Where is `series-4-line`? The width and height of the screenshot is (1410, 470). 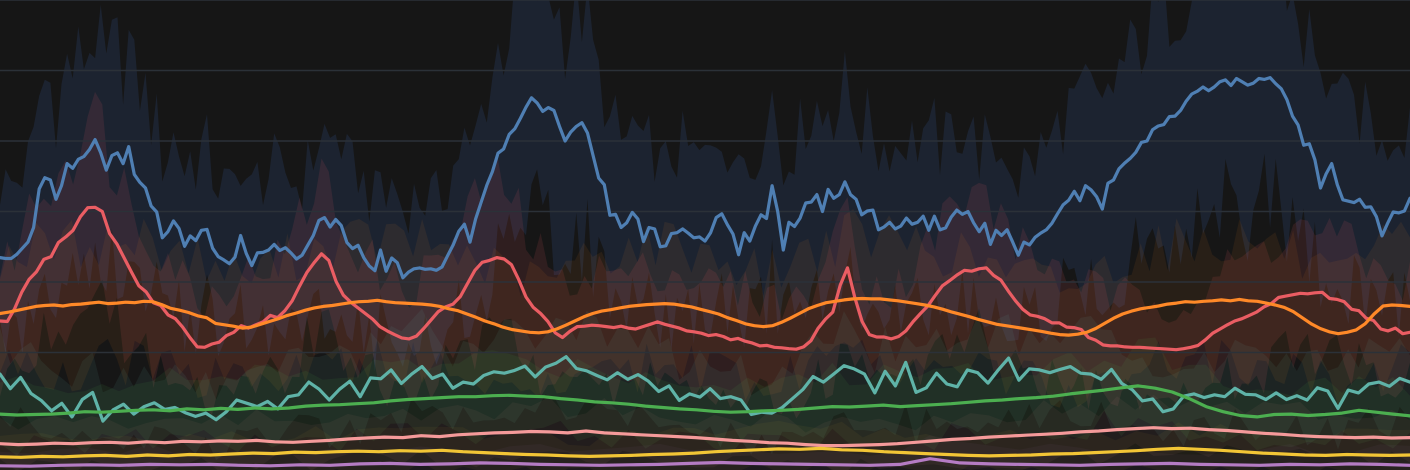
series-4-line is located at coordinates (705, 401).